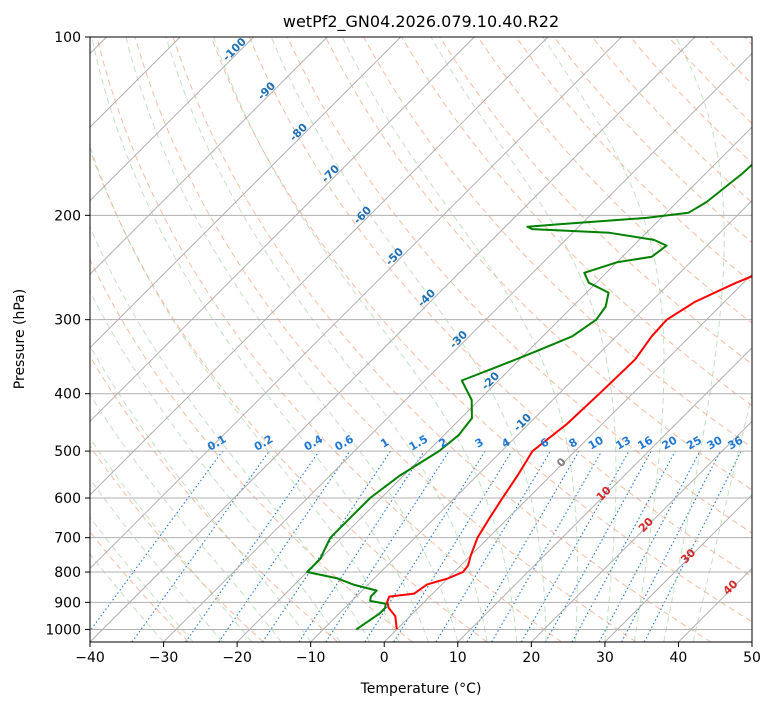 Image resolution: width=775 pixels, height=708 pixels. Describe the element at coordinates (752, 658) in the screenshot. I see `x-tick-label: 50` at that location.